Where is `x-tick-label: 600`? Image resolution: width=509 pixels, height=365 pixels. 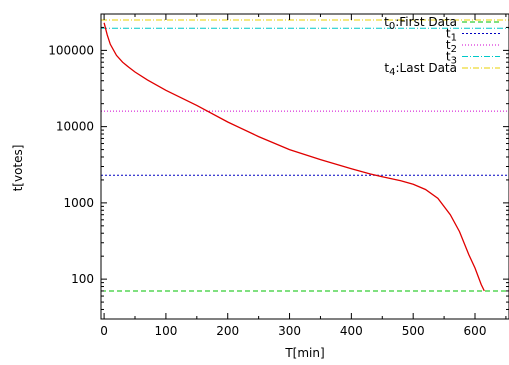
x-tick-label: 600 is located at coordinates (475, 331).